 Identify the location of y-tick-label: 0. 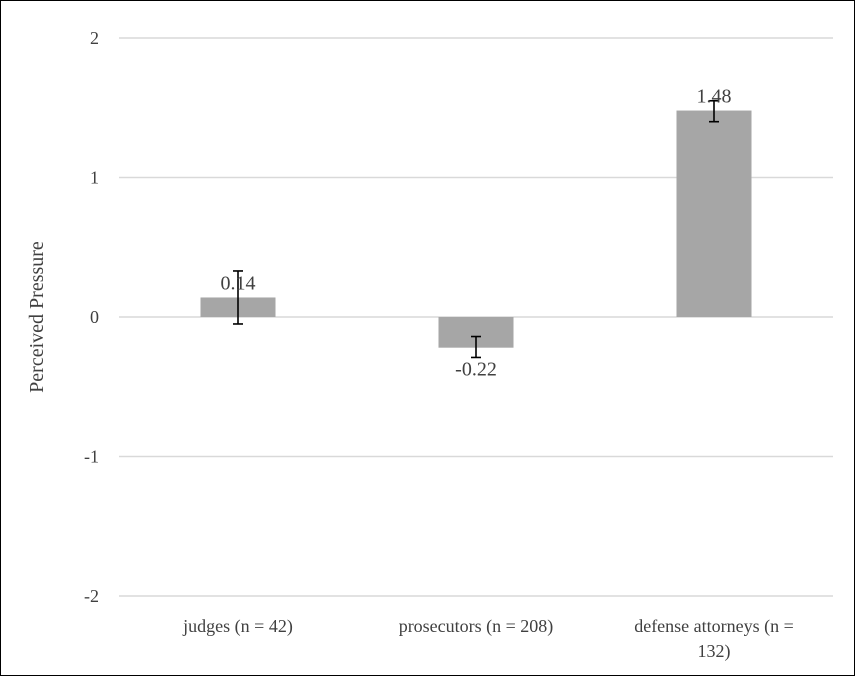
(94, 317).